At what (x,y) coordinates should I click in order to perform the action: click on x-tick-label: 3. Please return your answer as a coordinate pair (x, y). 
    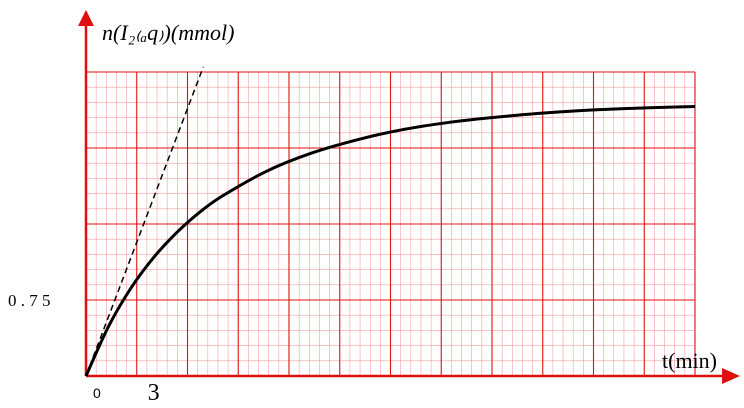
    Looking at the image, I should click on (154, 393).